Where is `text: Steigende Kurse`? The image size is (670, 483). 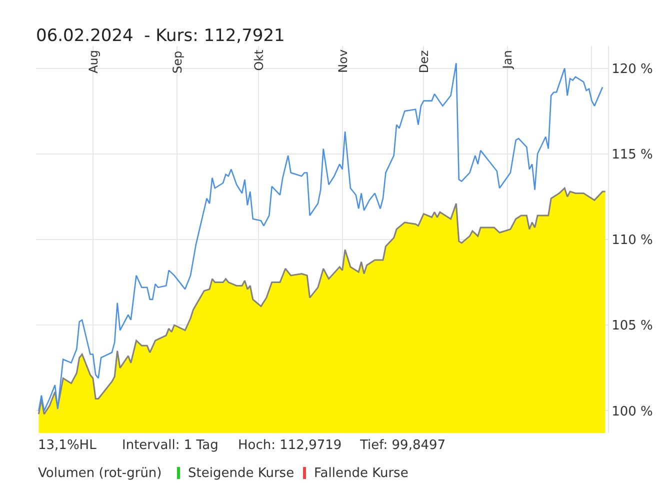
text: Steigende Kurse is located at coordinates (241, 473).